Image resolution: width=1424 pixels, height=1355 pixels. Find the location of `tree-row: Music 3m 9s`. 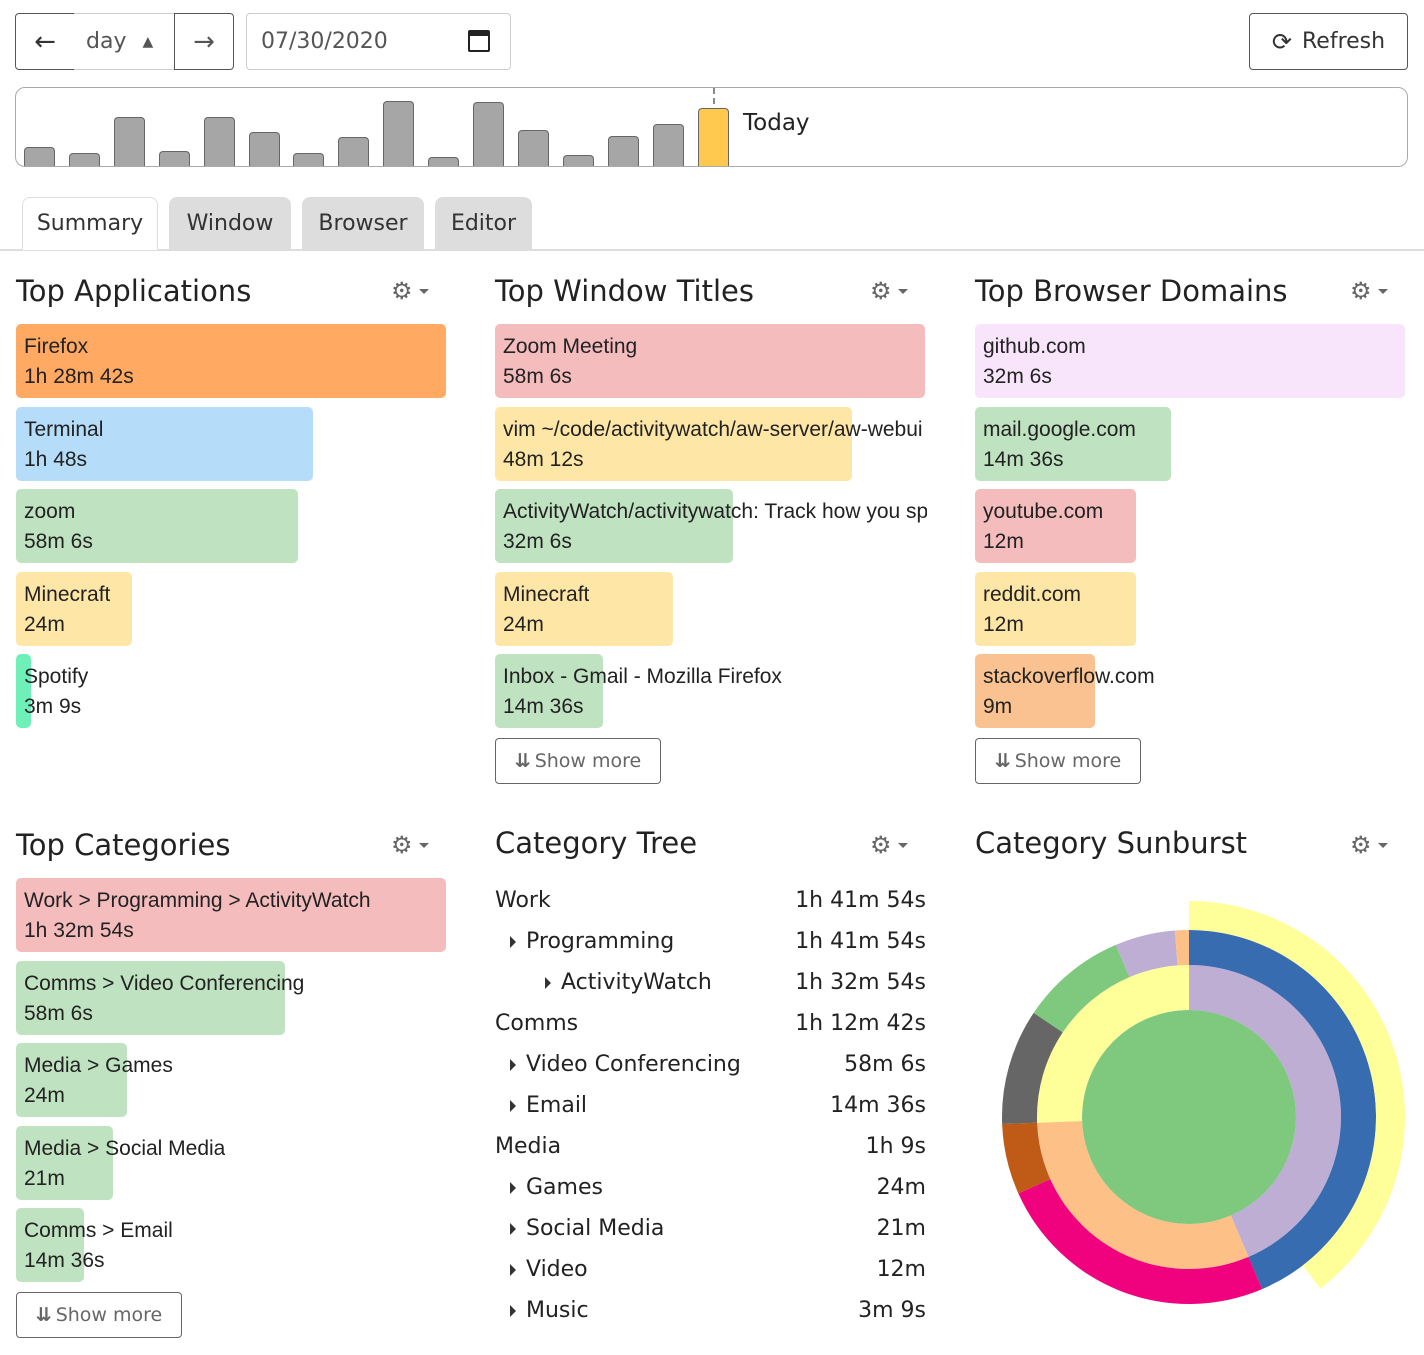

tree-row: Music 3m 9s is located at coordinates (710, 1310).